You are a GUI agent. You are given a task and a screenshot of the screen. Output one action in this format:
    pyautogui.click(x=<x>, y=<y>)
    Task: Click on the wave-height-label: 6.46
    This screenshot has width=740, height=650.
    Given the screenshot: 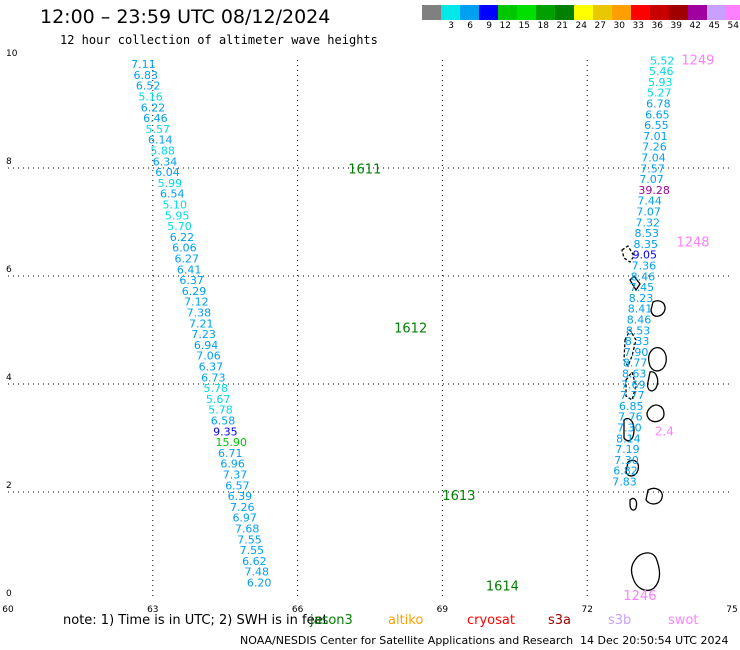 What is the action you would take?
    pyautogui.click(x=155, y=118)
    